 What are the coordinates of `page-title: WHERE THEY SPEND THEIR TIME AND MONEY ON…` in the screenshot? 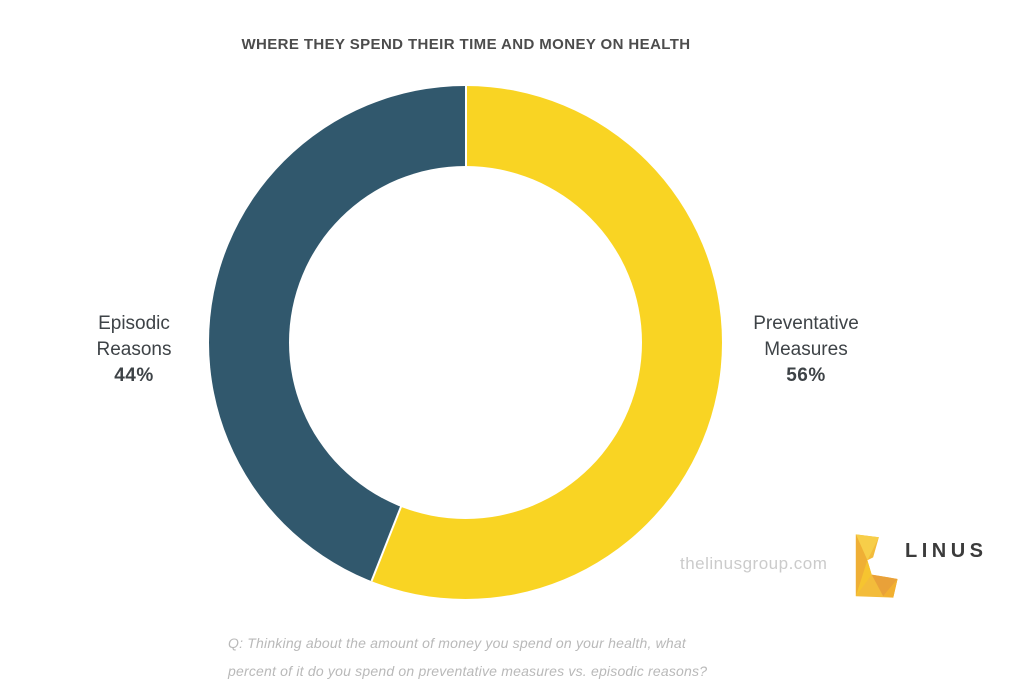 It's located at (466, 44).